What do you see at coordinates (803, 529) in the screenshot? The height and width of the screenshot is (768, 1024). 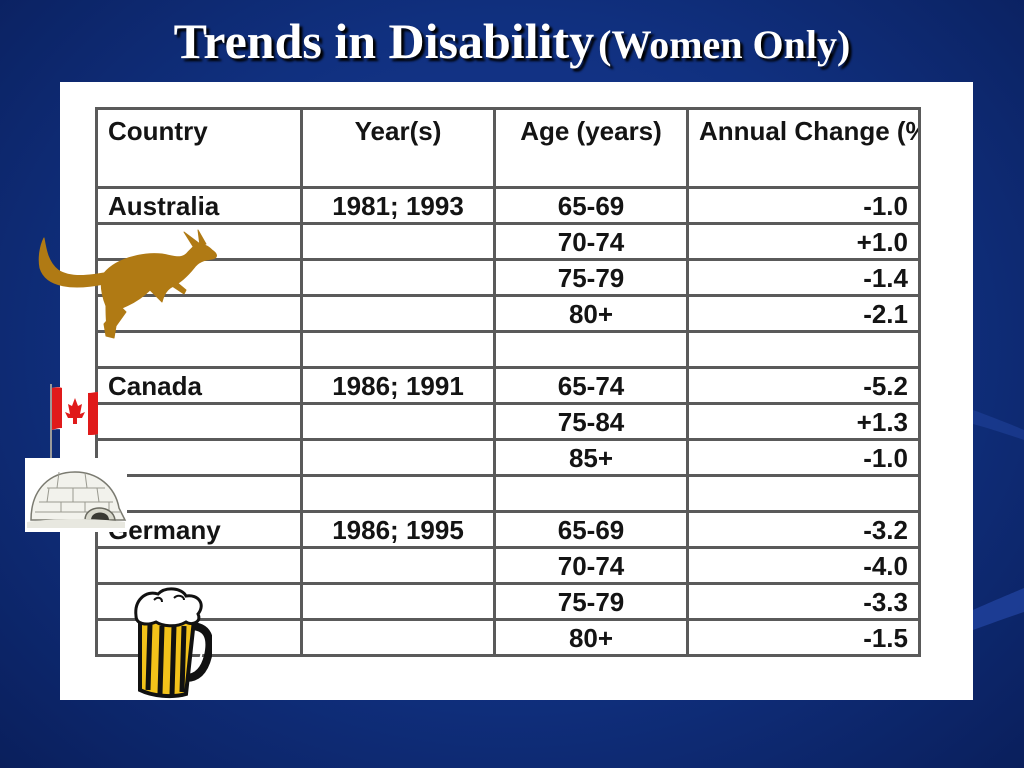 I see `cell-annual-change: -3.2` at bounding box center [803, 529].